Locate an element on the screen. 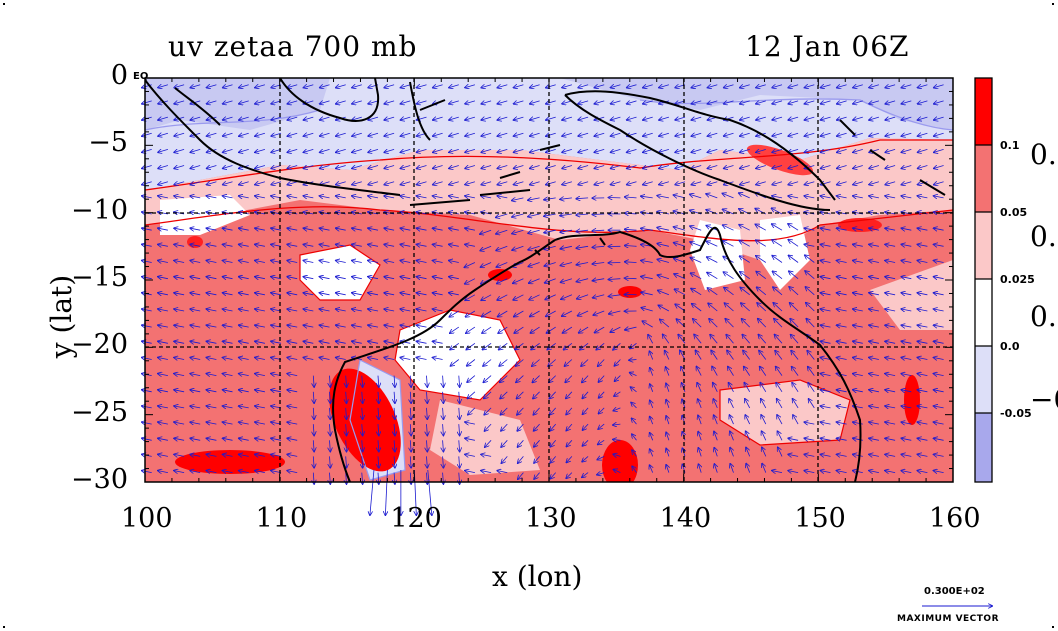 The image size is (1058, 631). colorbar-value: −0. is located at coordinates (1044, 399).